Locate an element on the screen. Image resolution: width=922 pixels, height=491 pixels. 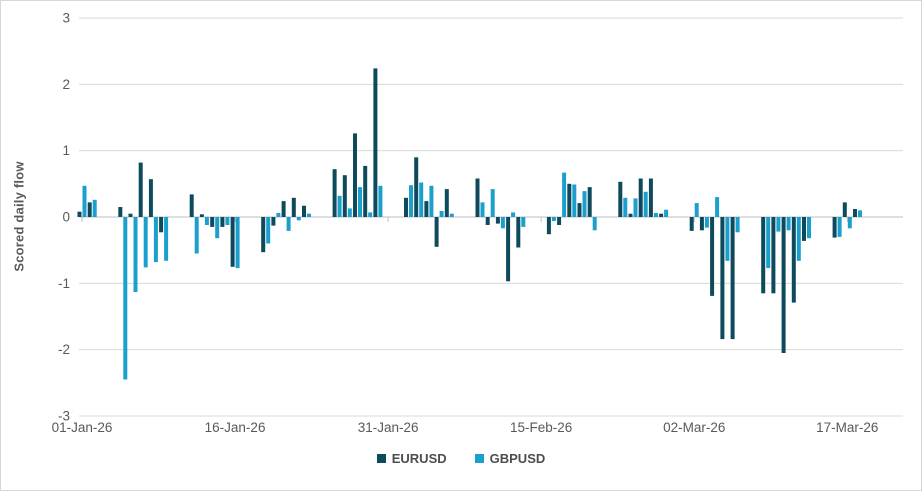
legend-item-eurusd: EURUSD is located at coordinates (411, 458).